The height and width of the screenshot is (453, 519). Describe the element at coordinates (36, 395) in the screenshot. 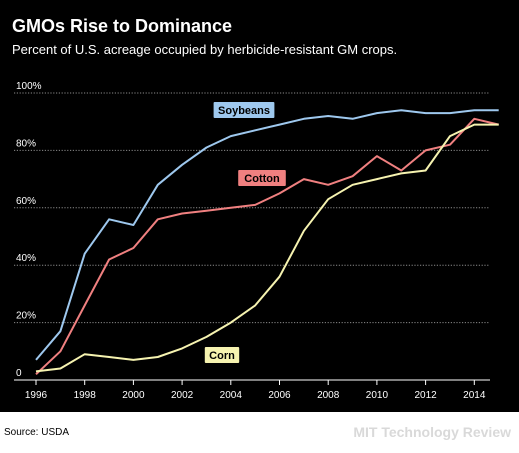

I see `x-tick-label: 1996` at that location.